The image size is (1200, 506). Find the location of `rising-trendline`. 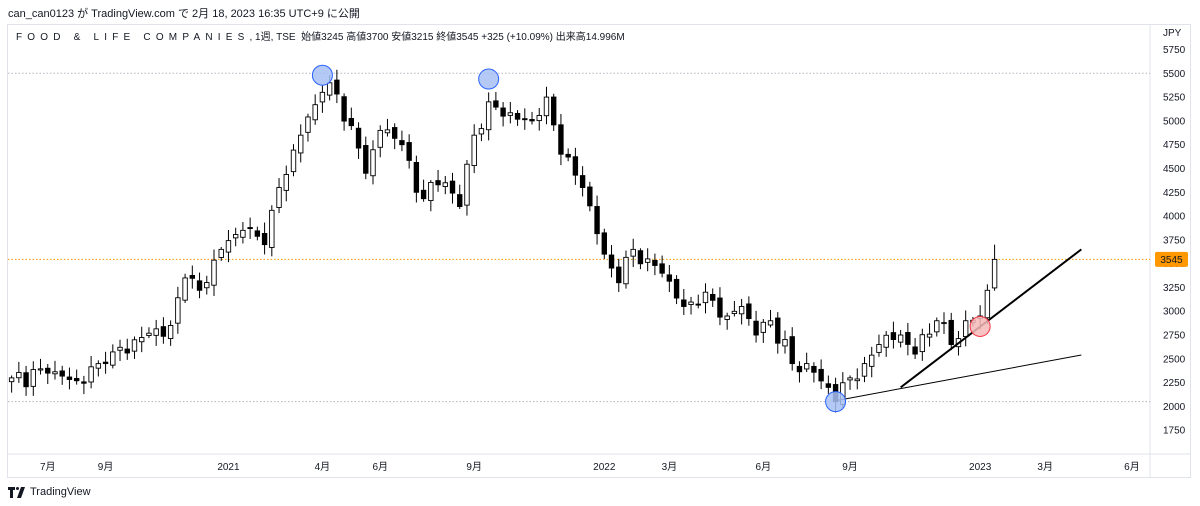

rising-trendline is located at coordinates (991, 318).